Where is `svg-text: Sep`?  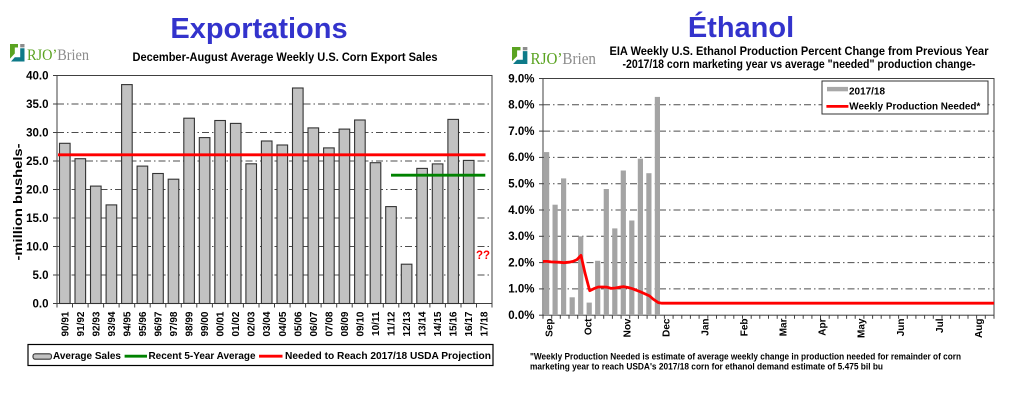
svg-text: Sep is located at coordinates (549, 328).